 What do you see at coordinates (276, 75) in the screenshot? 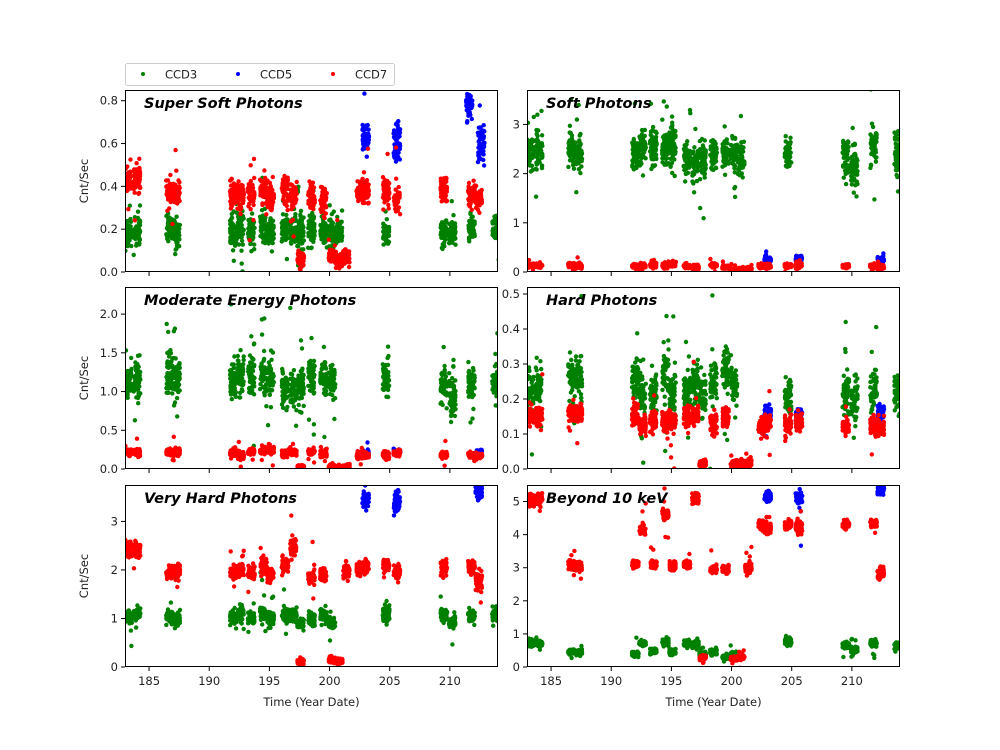
I see `legend-label-ccd5: CCD5` at bounding box center [276, 75].